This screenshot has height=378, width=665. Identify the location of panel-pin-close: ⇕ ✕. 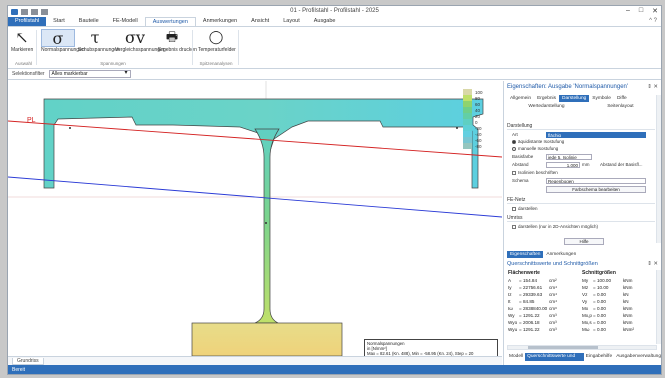
(652, 87).